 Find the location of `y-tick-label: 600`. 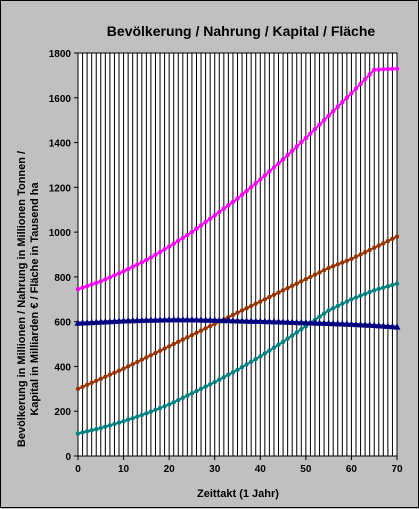

y-tick-label: 600 is located at coordinates (62, 323).